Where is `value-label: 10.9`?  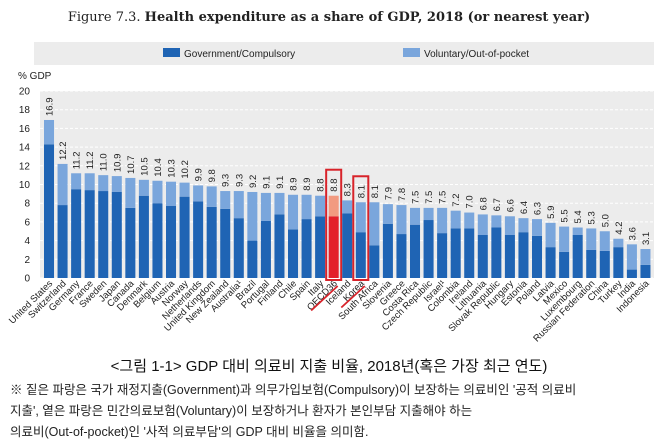
value-label: 10.9 is located at coordinates (117, 163).